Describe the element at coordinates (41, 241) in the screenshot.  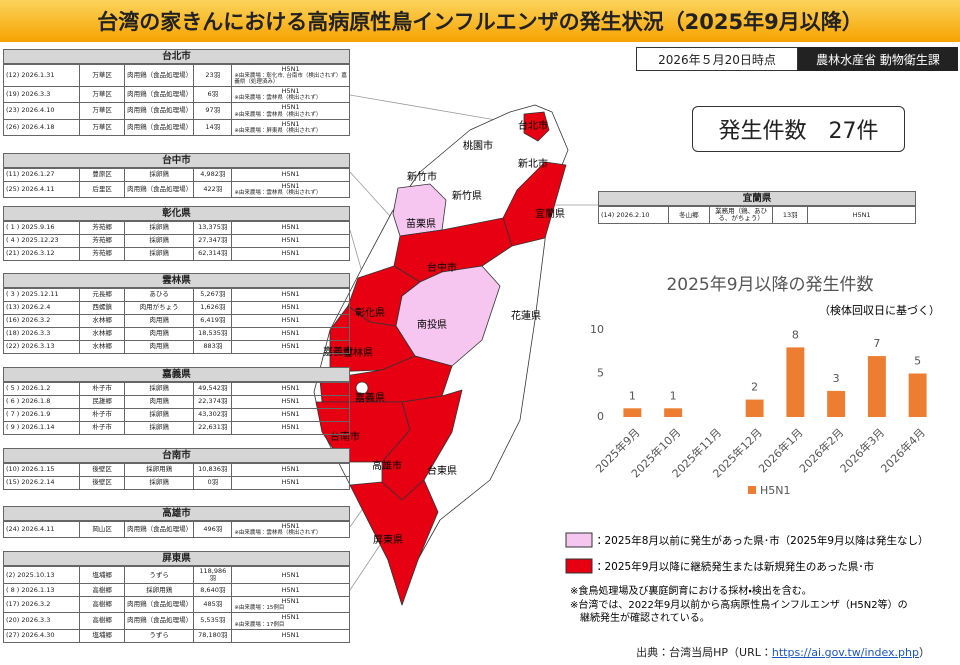
I see `table-cell: ( 4 ) 2025.12.23` at that location.